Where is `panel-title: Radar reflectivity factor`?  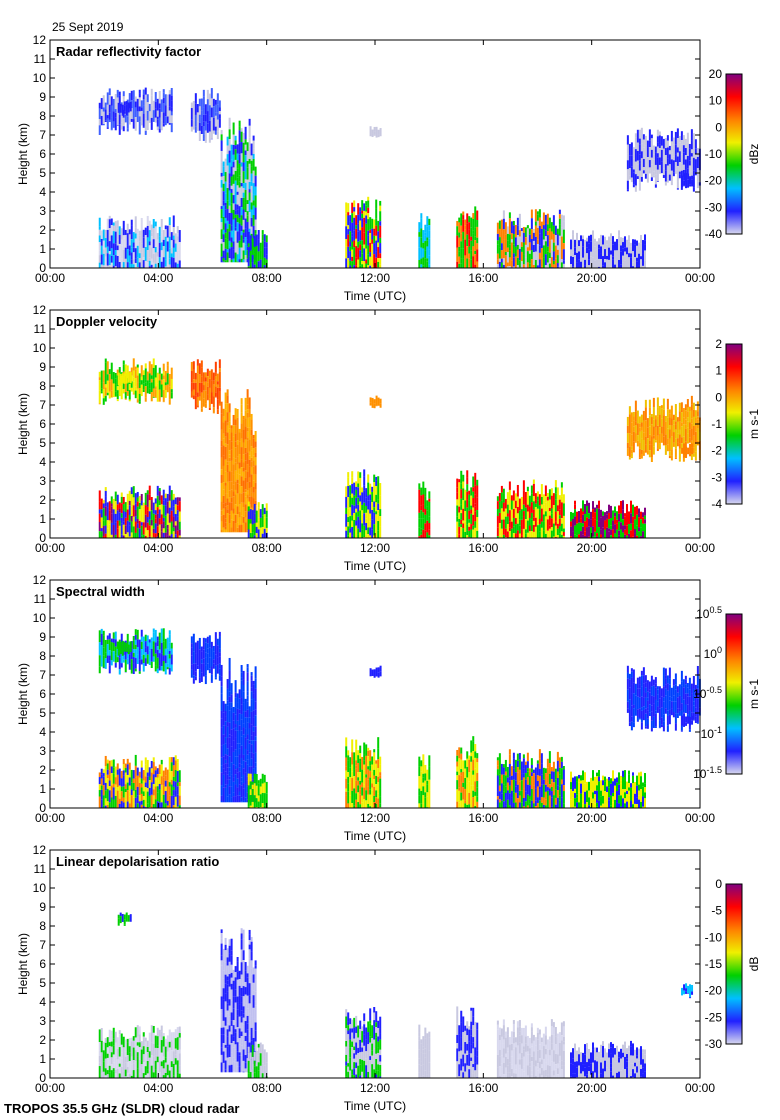
panel-title: Radar reflectivity factor is located at coordinates (128, 51).